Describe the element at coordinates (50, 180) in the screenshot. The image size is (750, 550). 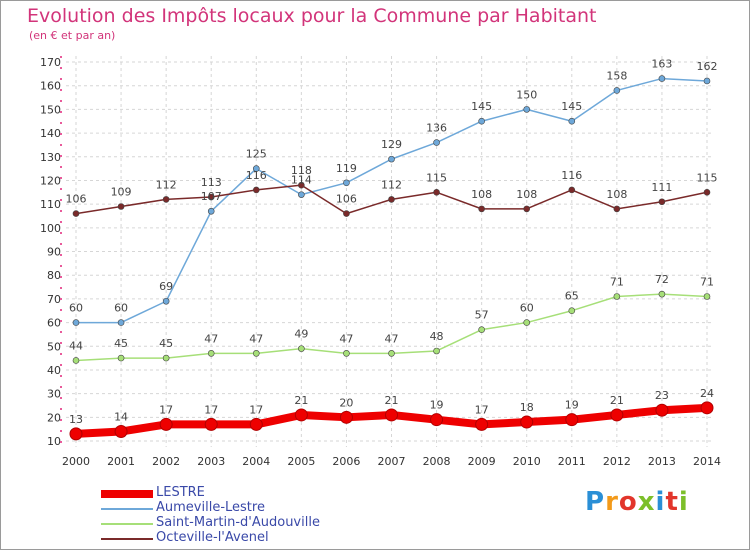
I see `y-tick-label: 120` at that location.